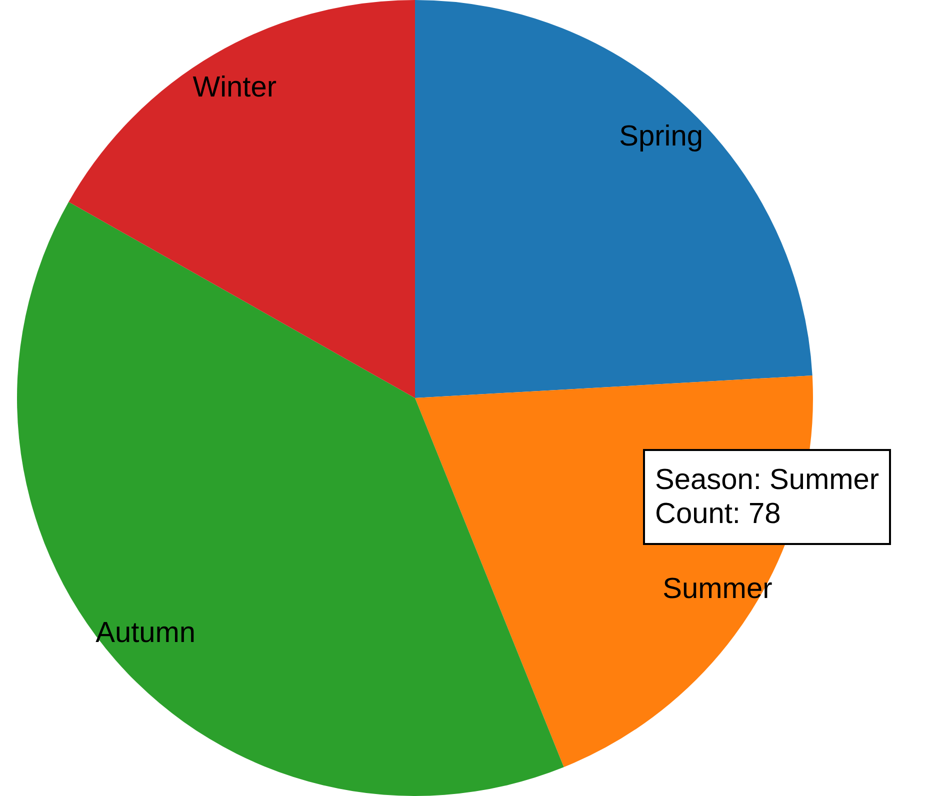 Image resolution: width=940 pixels, height=796 pixels. Describe the element at coordinates (661, 136) in the screenshot. I see `slice-label: Spring` at that location.